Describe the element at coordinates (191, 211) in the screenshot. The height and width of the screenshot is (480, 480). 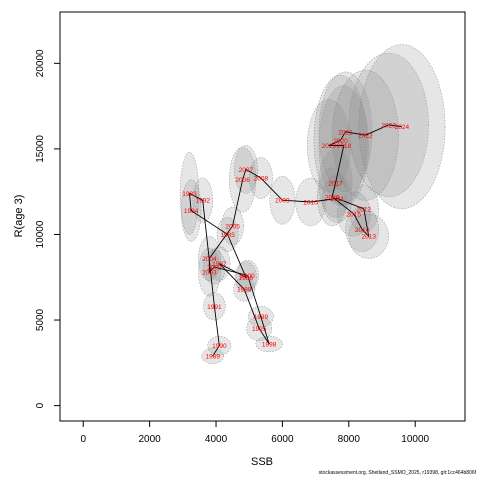
I see `year-label-1984: 1984` at that location.